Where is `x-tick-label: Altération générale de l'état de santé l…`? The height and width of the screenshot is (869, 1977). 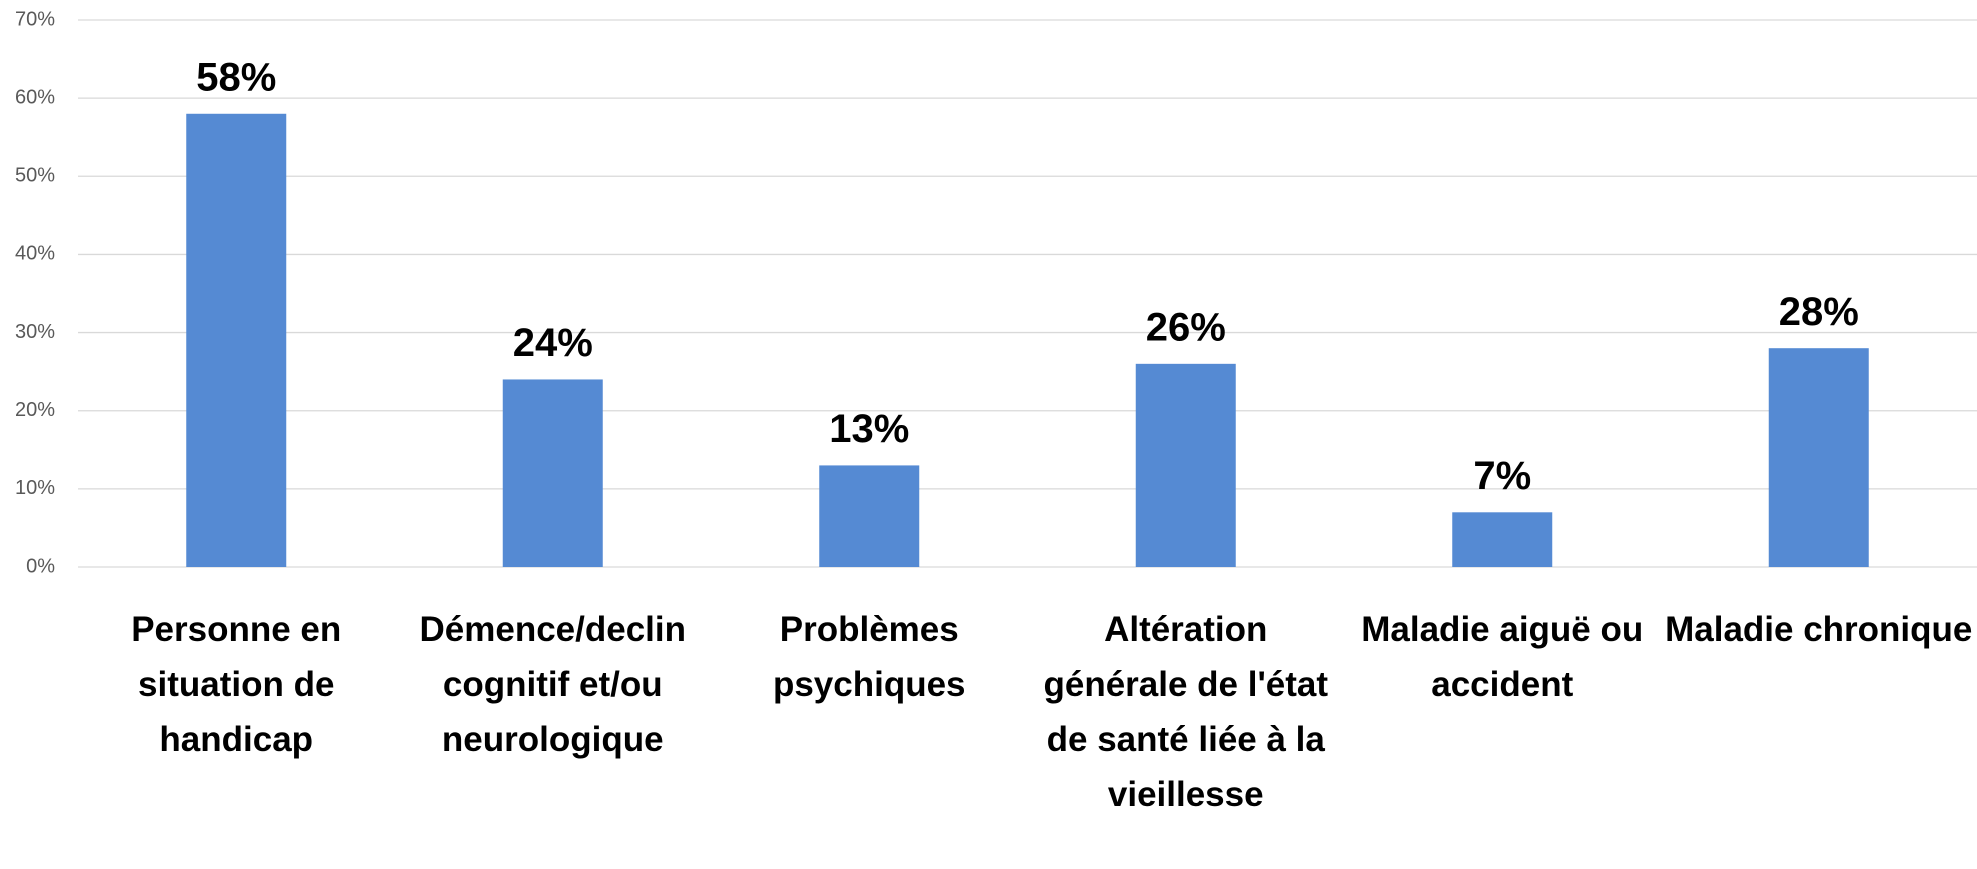
x-tick-label: Altération générale de l'état de santé l… is located at coordinates (1186, 712).